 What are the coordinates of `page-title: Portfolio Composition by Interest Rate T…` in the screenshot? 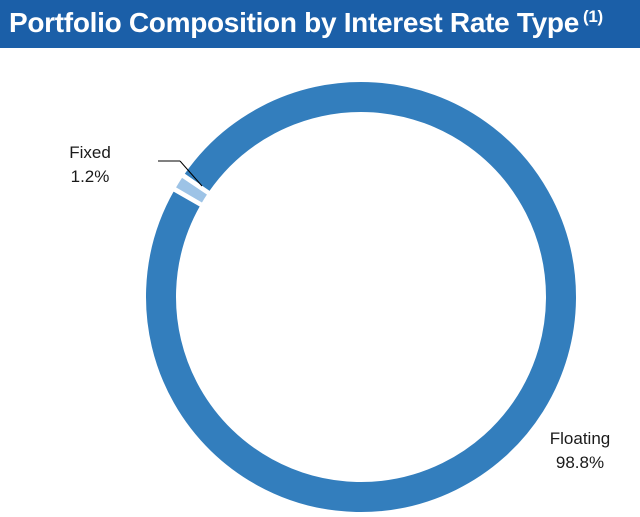 It's located at (306, 23).